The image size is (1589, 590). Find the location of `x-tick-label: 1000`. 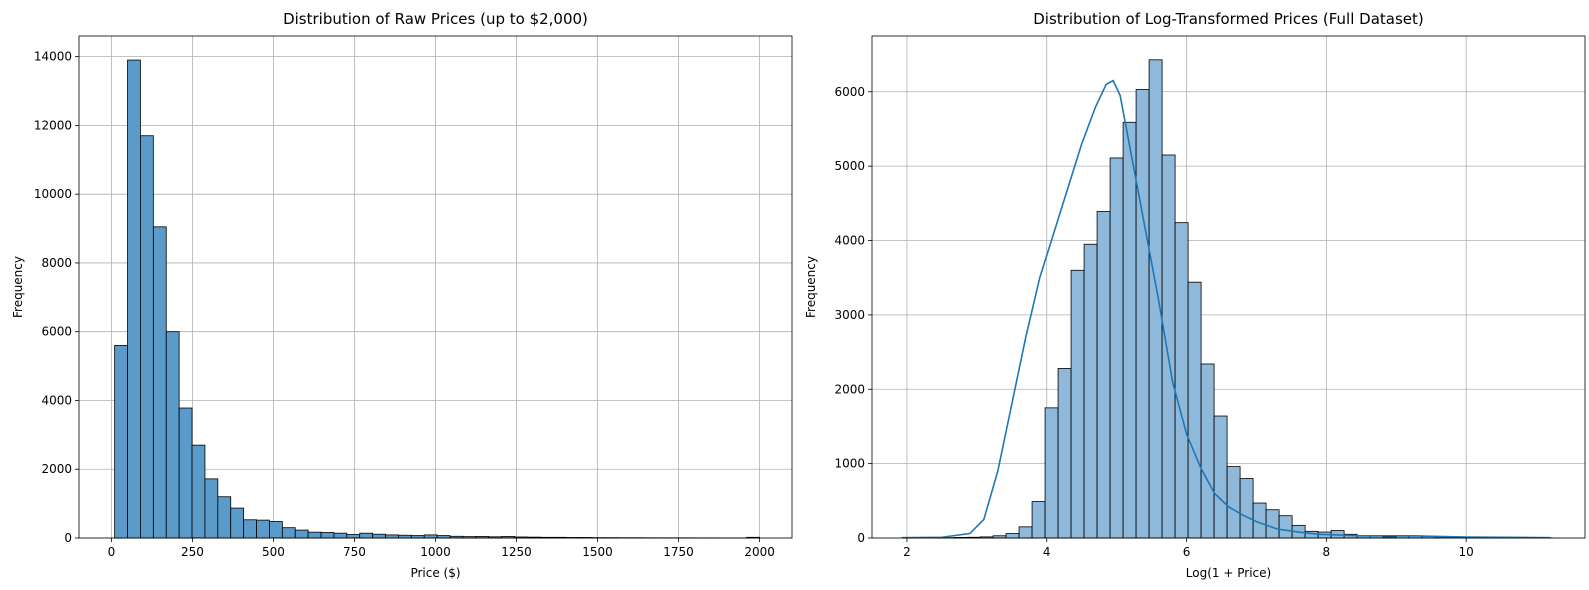

x-tick-label: 1000 is located at coordinates (435, 552).